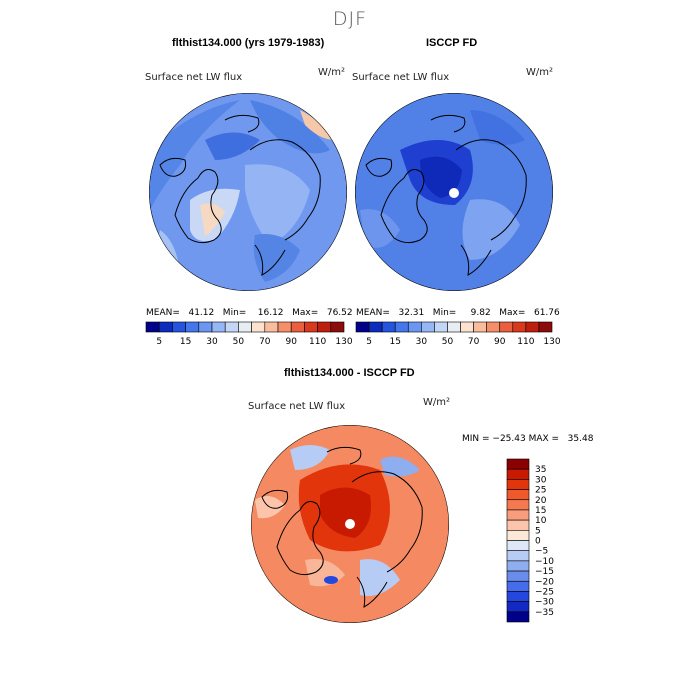 This screenshot has width=700, height=700. Describe the element at coordinates (350, 19) in the screenshot. I see `figure-title: DJF` at that location.